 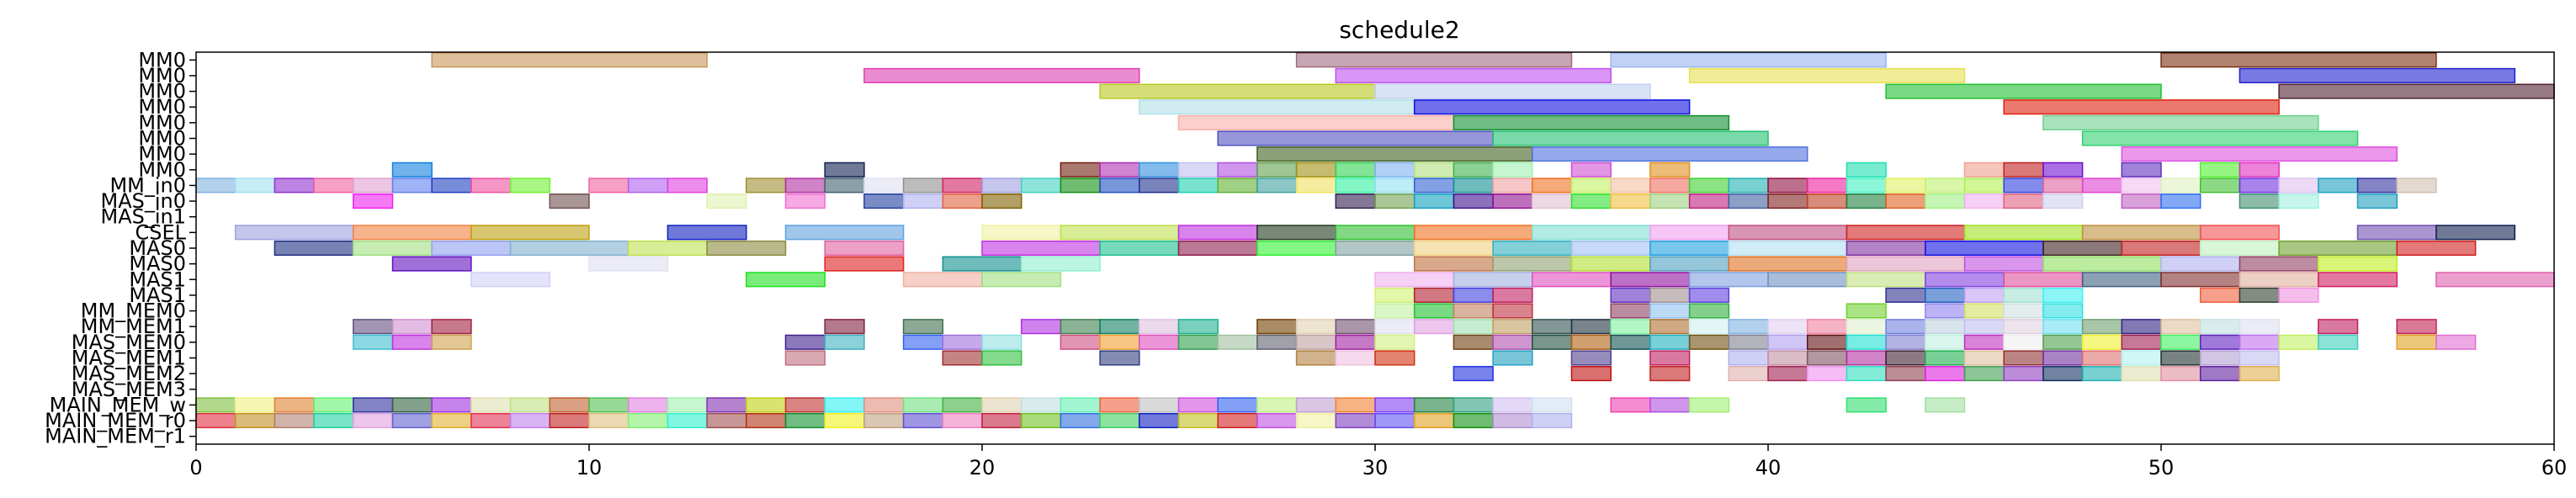 I want to click on y-tick-label: MAIN_MEM_r0, so click(x=115, y=420).